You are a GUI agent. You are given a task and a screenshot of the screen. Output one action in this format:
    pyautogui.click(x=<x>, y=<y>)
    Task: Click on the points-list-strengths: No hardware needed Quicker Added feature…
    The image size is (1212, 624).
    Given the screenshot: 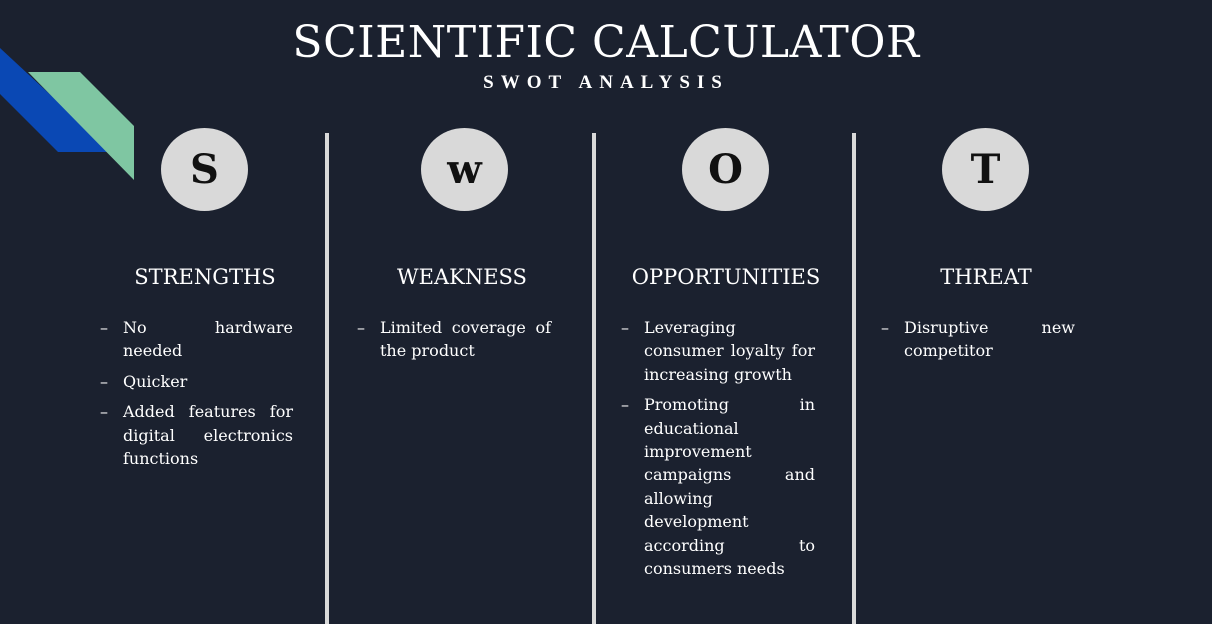 What is the action you would take?
    pyautogui.click(x=196, y=396)
    